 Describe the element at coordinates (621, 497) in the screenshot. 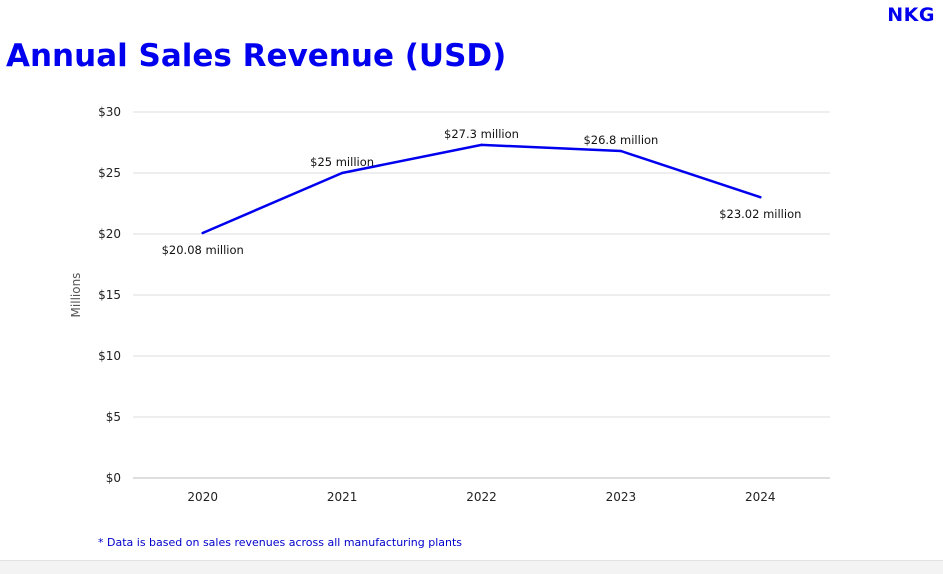

I see `x-tick-label: 2023` at that location.